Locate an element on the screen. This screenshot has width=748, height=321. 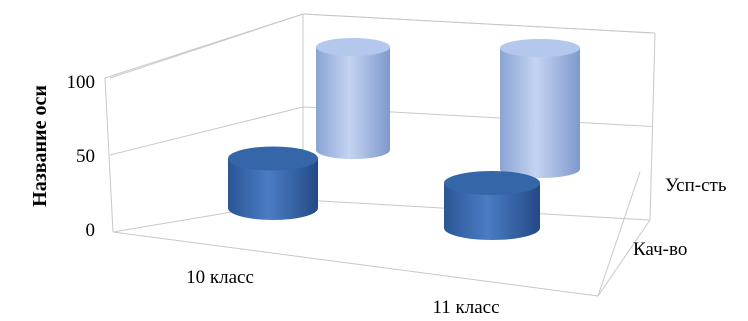
y-tick-label: 100 is located at coordinates (81, 82).